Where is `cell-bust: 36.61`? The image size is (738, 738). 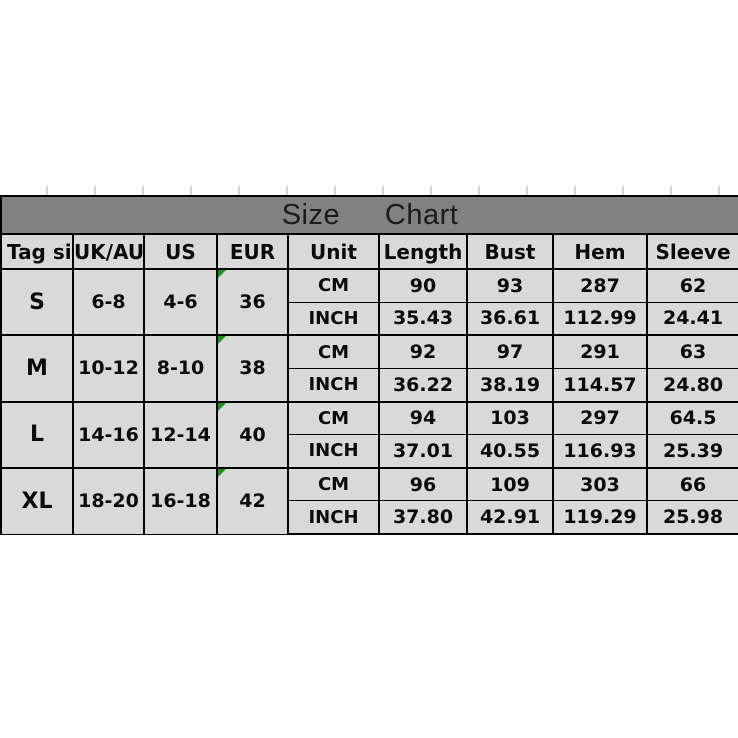
cell-bust: 36.61 is located at coordinates (510, 319).